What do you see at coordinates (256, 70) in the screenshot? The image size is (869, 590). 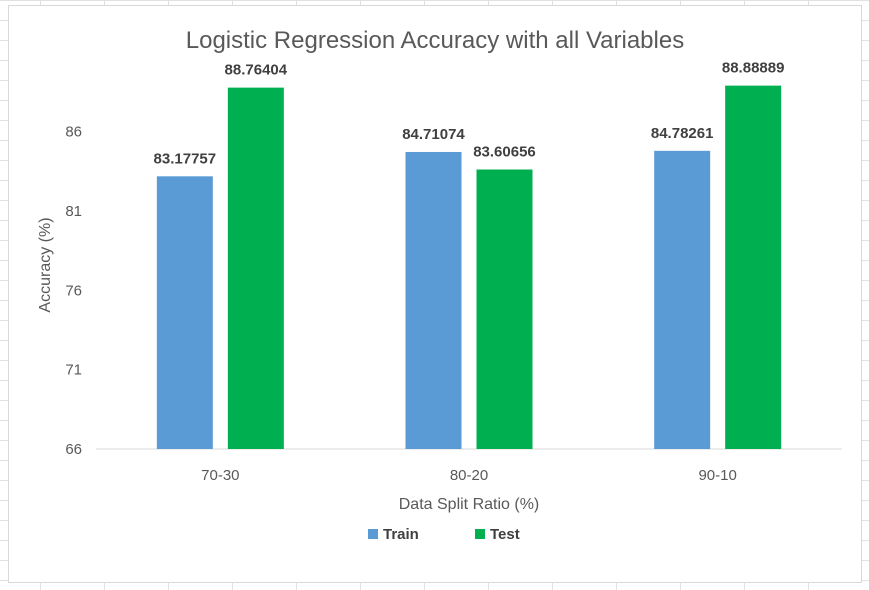 I see `data-label: 88.76404` at bounding box center [256, 70].